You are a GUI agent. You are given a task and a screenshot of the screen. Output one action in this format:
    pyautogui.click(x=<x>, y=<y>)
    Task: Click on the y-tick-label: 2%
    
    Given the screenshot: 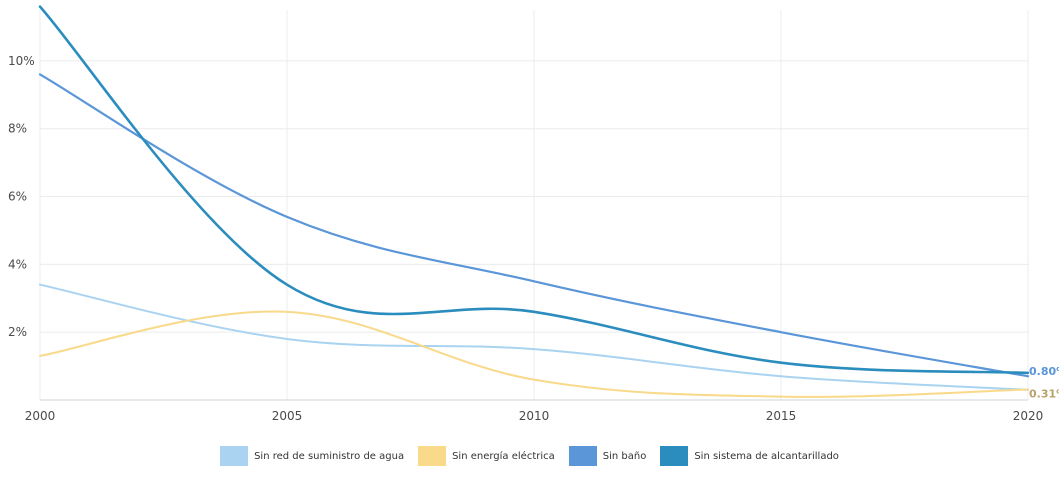 What is the action you would take?
    pyautogui.click(x=17, y=332)
    